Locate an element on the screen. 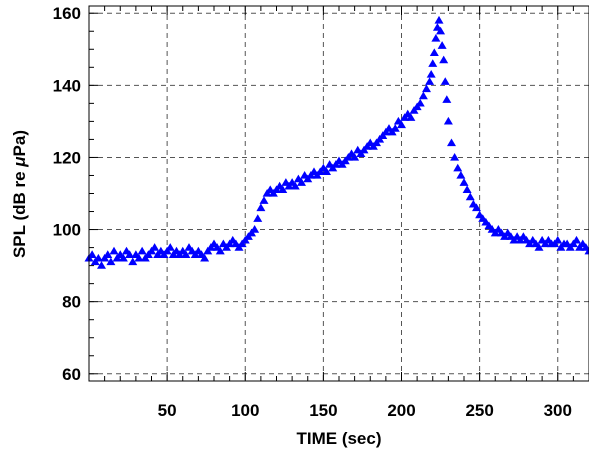 This screenshot has width=589, height=453. y-tick-label-60: 60 is located at coordinates (71, 374).